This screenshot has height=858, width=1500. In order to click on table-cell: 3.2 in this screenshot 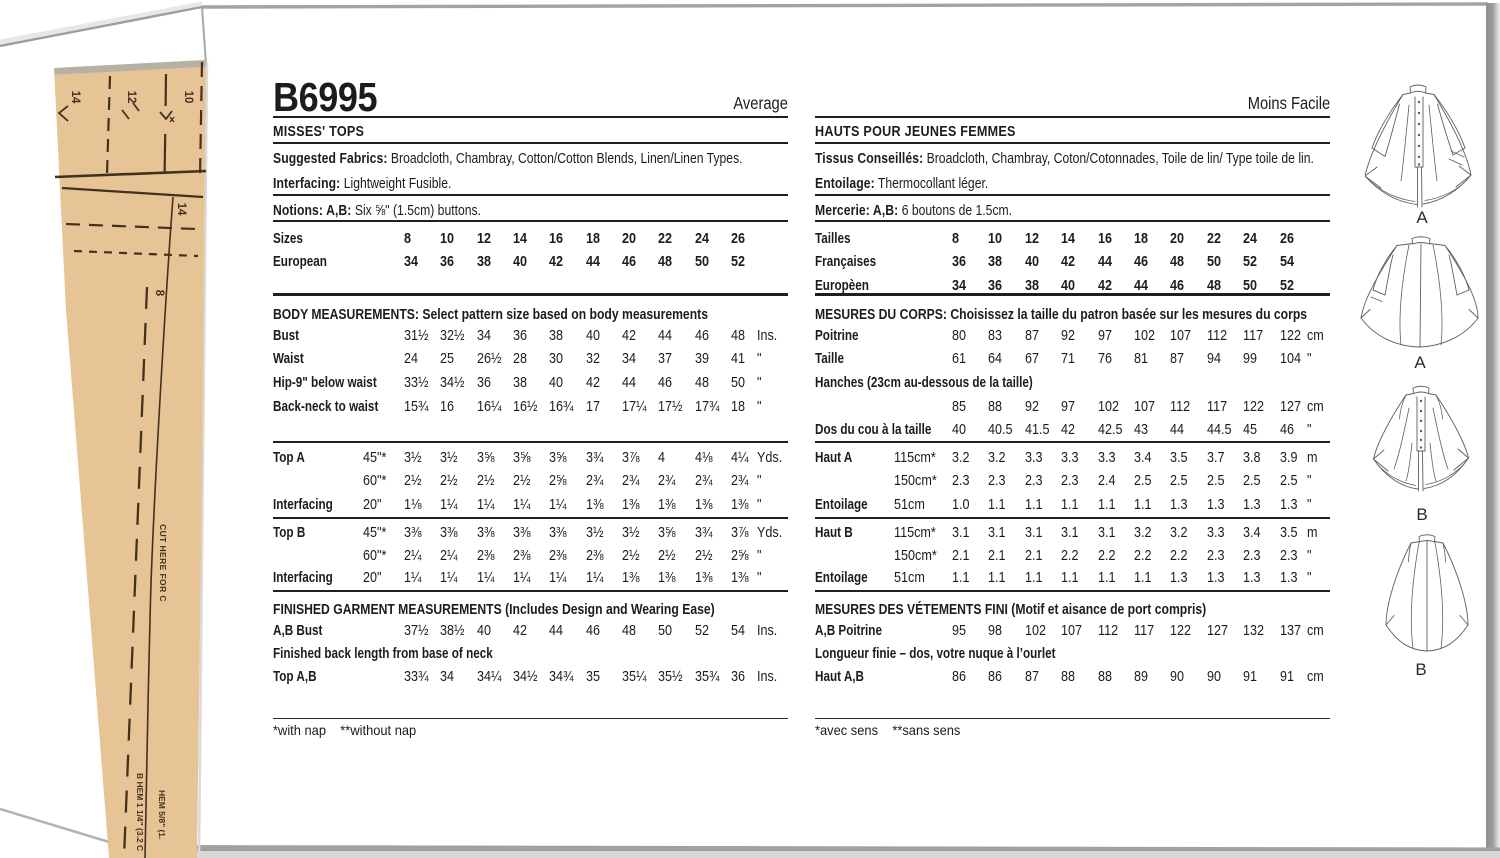, I will do `click(997, 457)`.